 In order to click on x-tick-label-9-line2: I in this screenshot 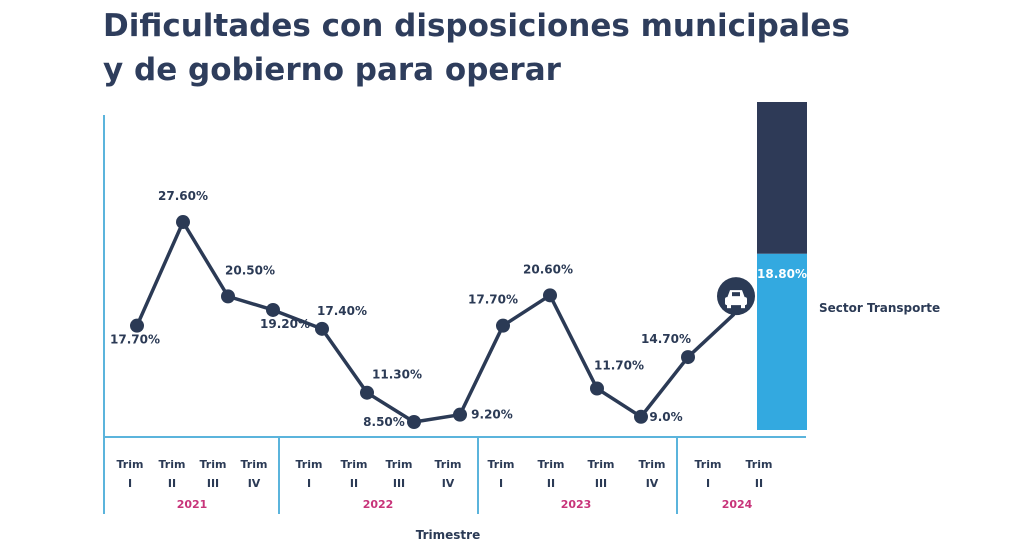, I will do `click(501, 483)`.